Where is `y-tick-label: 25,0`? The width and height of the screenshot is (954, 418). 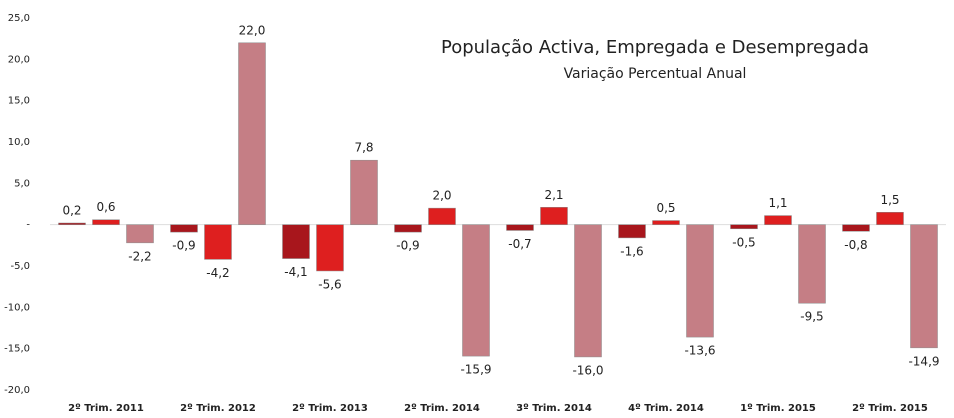
y-tick-label: 25,0 is located at coordinates (19, 18).